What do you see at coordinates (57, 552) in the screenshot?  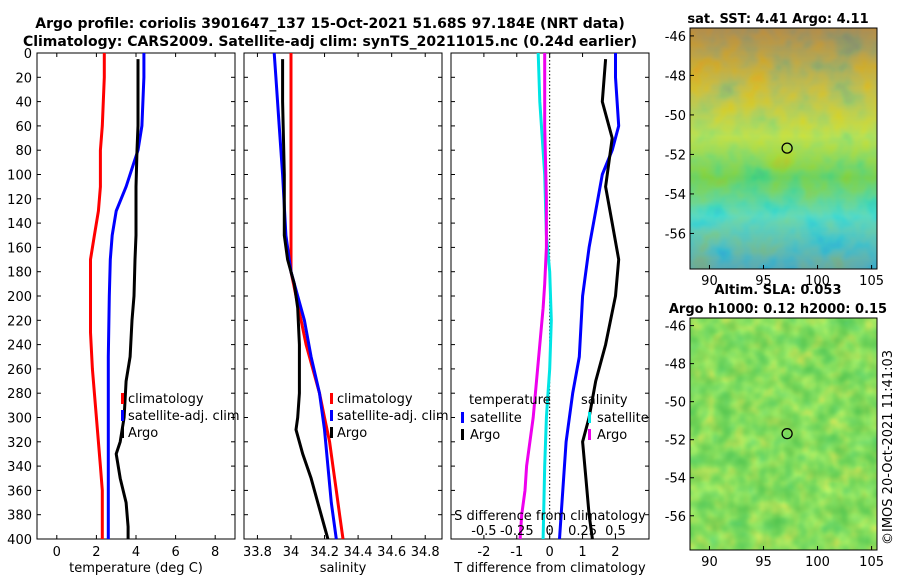 I see `temperature-xtick-label: 0` at bounding box center [57, 552].